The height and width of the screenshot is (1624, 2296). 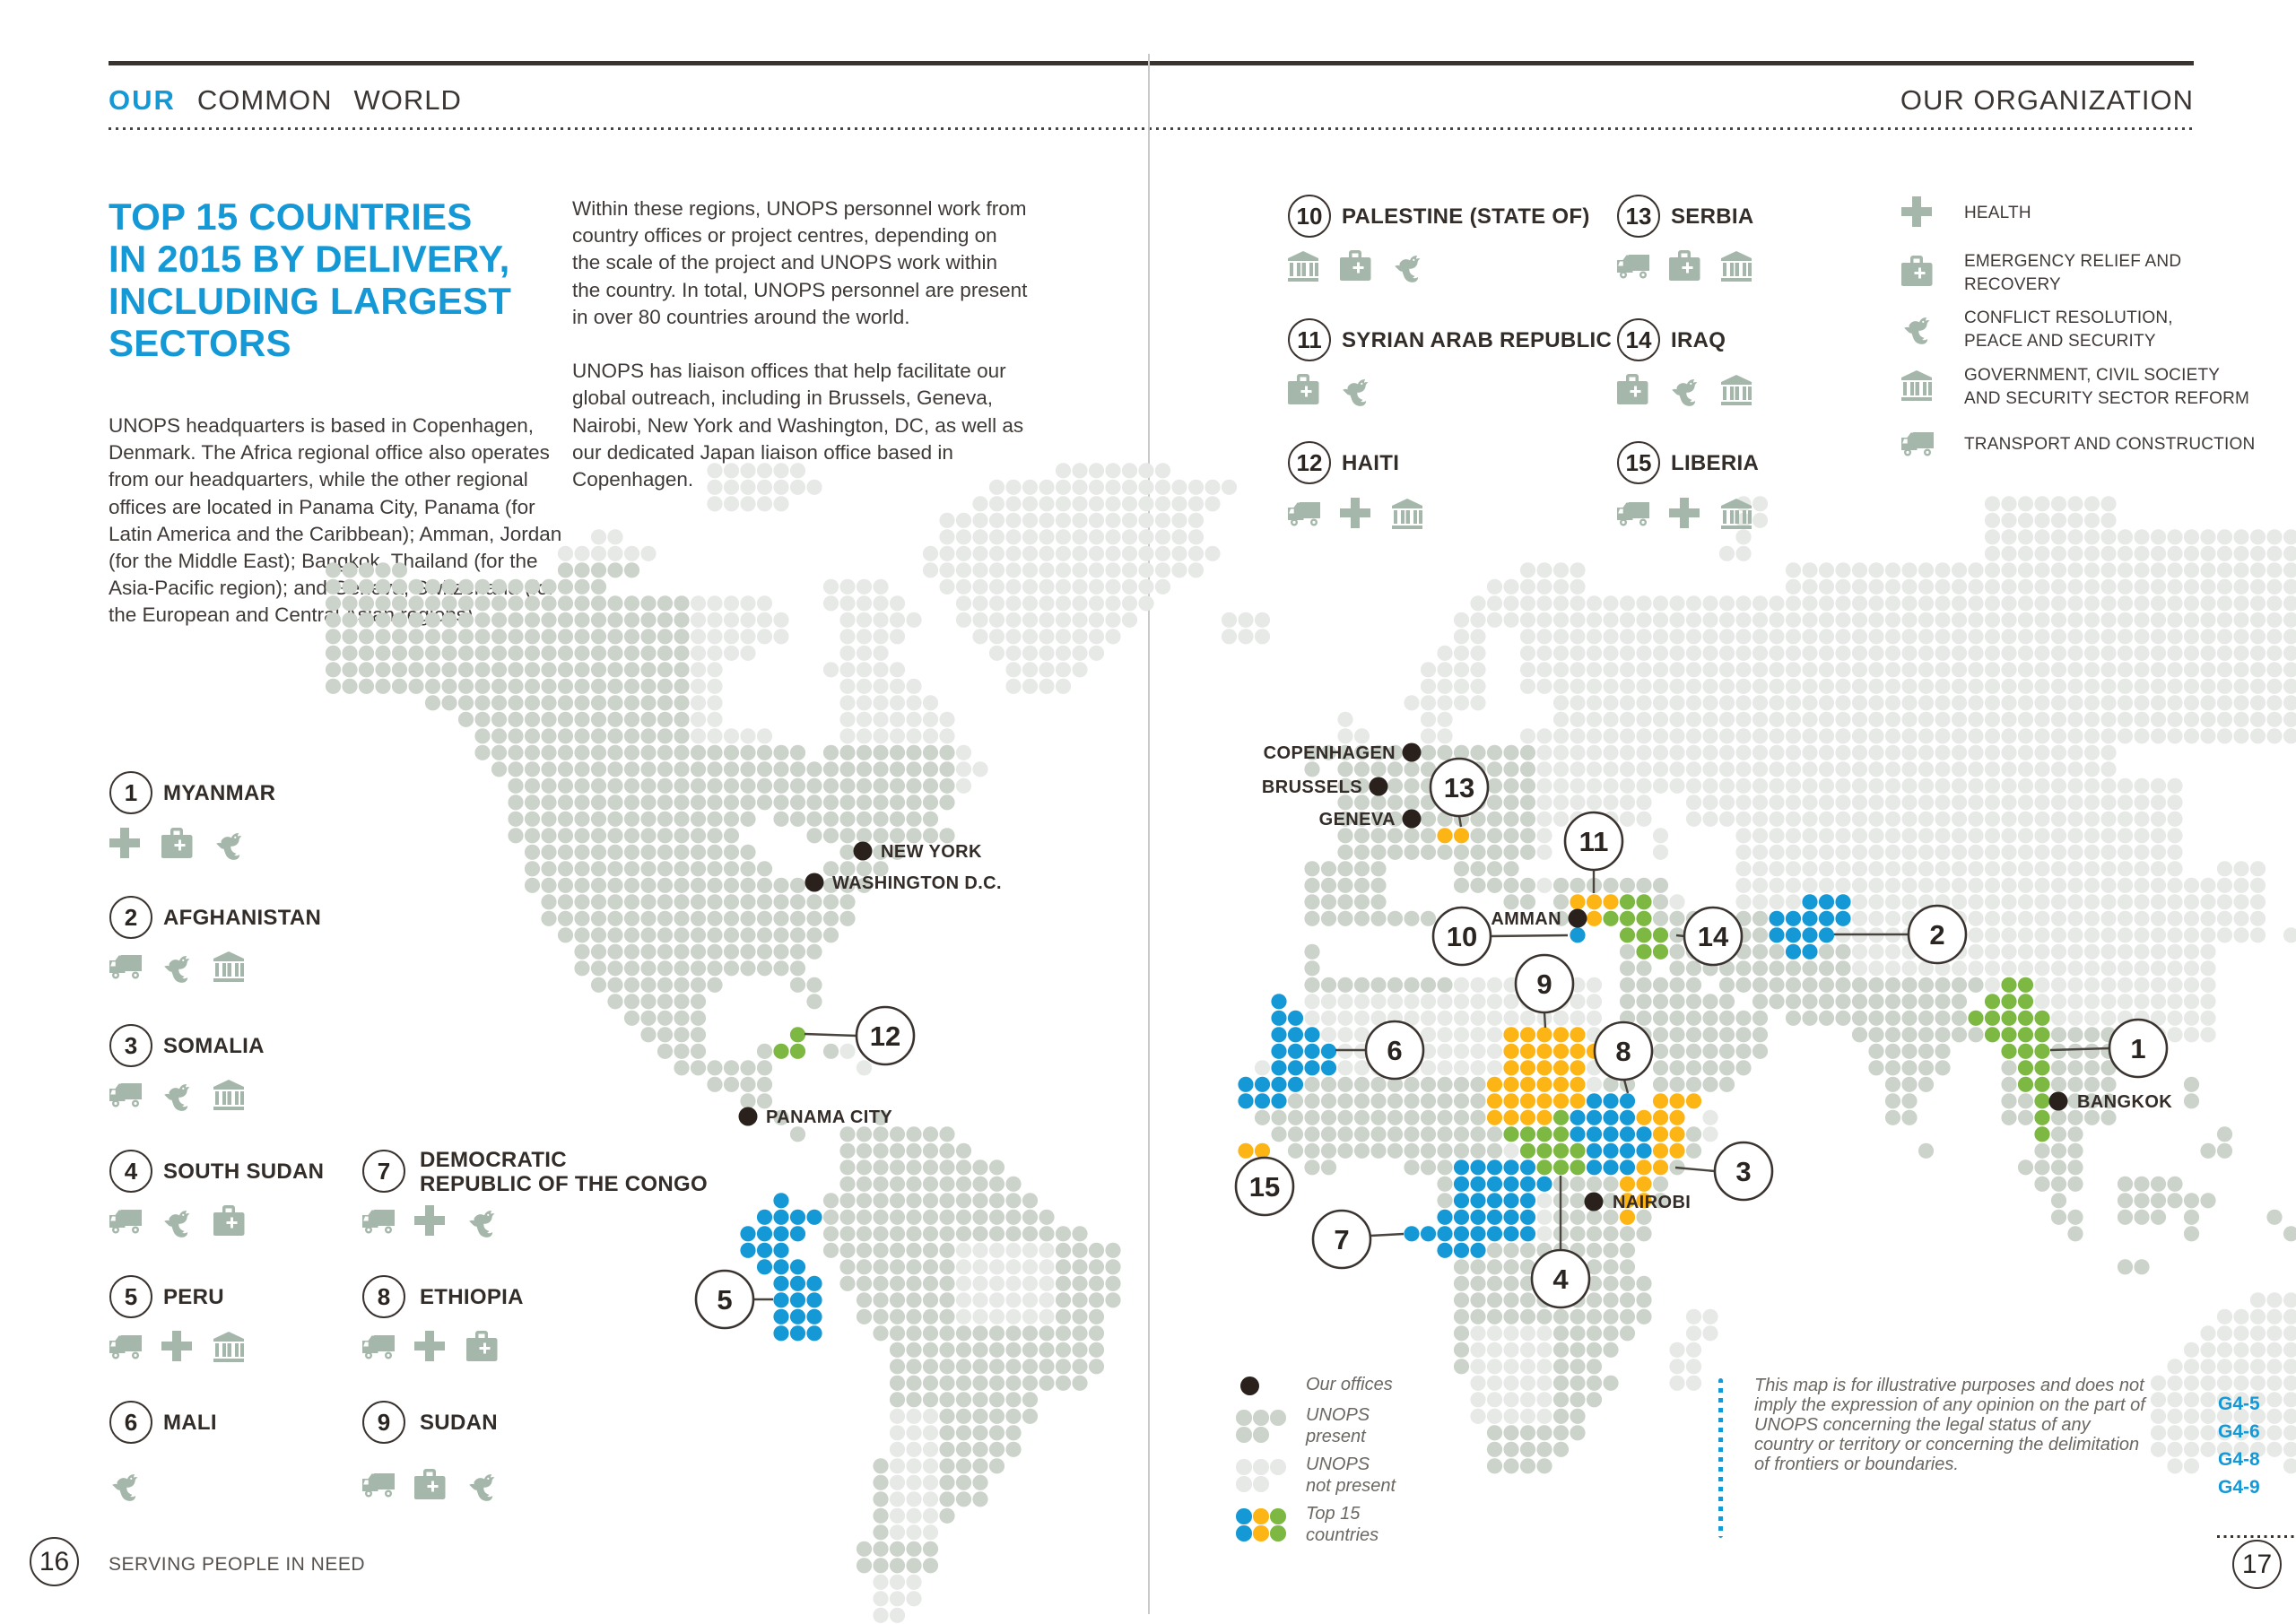 I want to click on svg-text: 9, so click(x=1544, y=984).